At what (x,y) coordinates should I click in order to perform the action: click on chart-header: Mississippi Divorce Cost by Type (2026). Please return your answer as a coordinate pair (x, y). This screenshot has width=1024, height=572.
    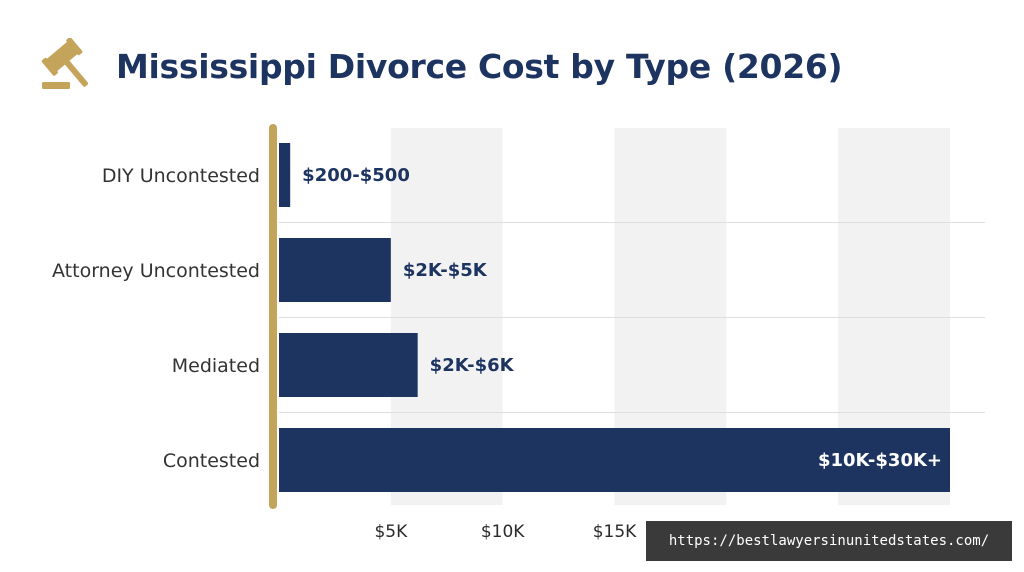
    Looking at the image, I should click on (440, 66).